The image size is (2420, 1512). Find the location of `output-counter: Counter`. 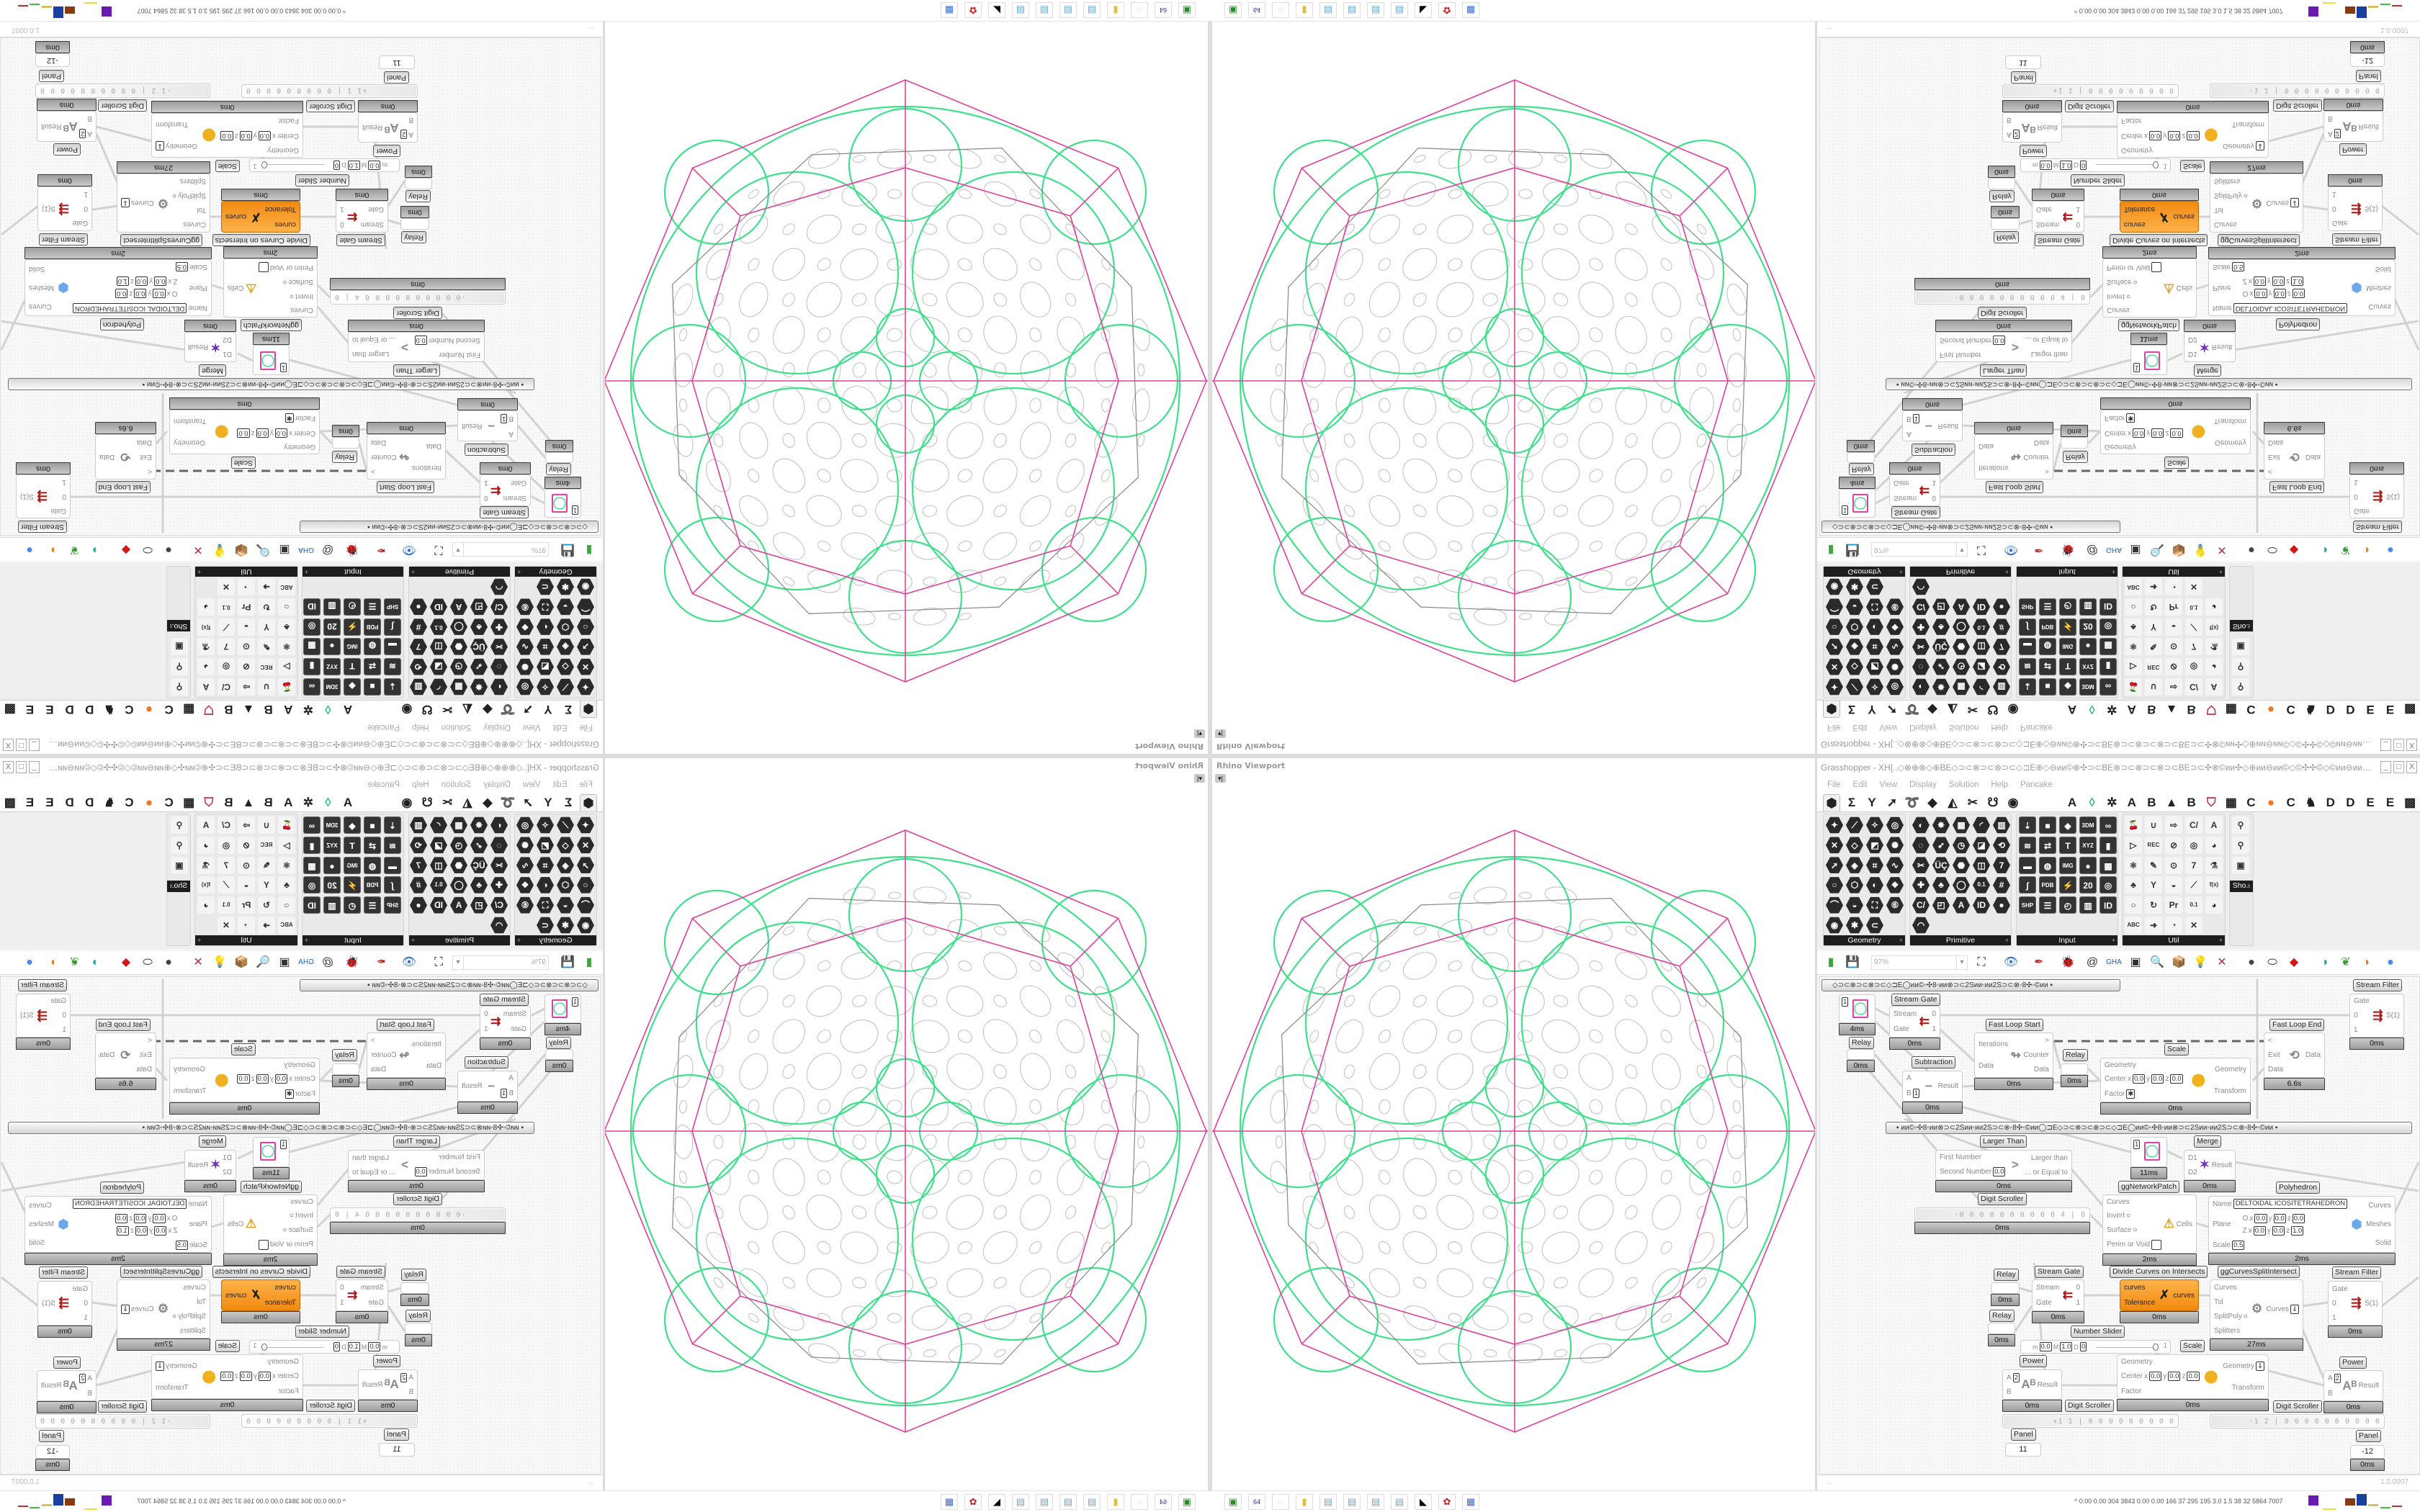

output-counter: Counter is located at coordinates (384, 457).